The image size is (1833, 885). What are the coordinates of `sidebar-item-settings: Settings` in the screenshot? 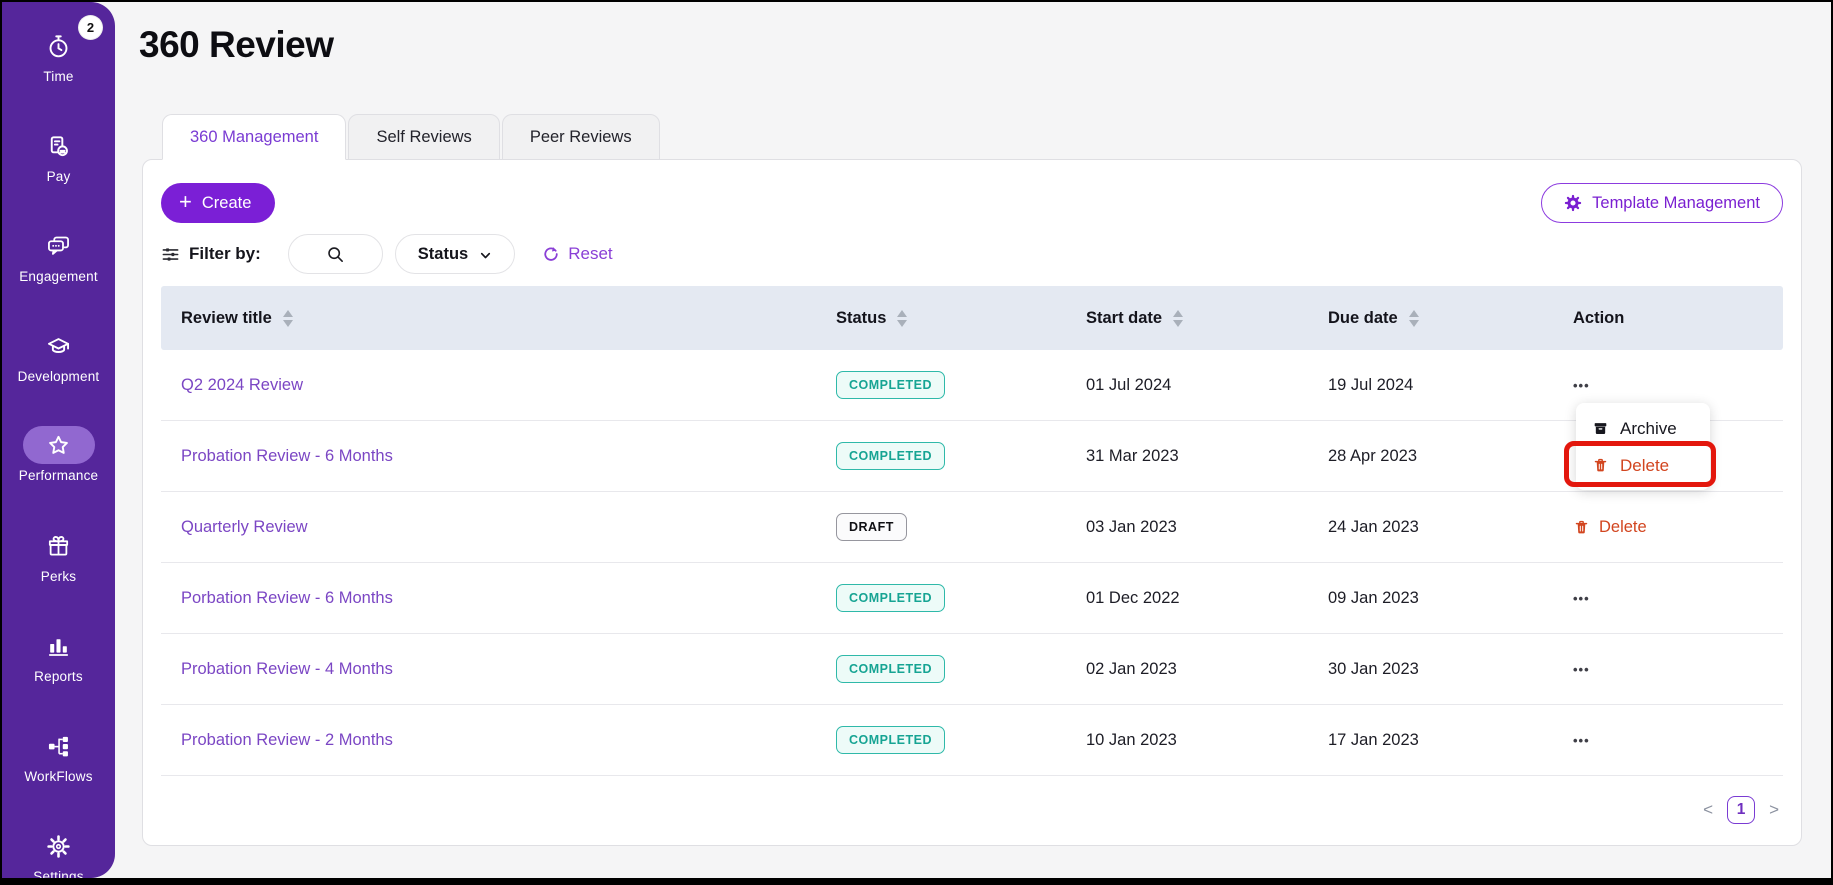 It's located at (58, 858).